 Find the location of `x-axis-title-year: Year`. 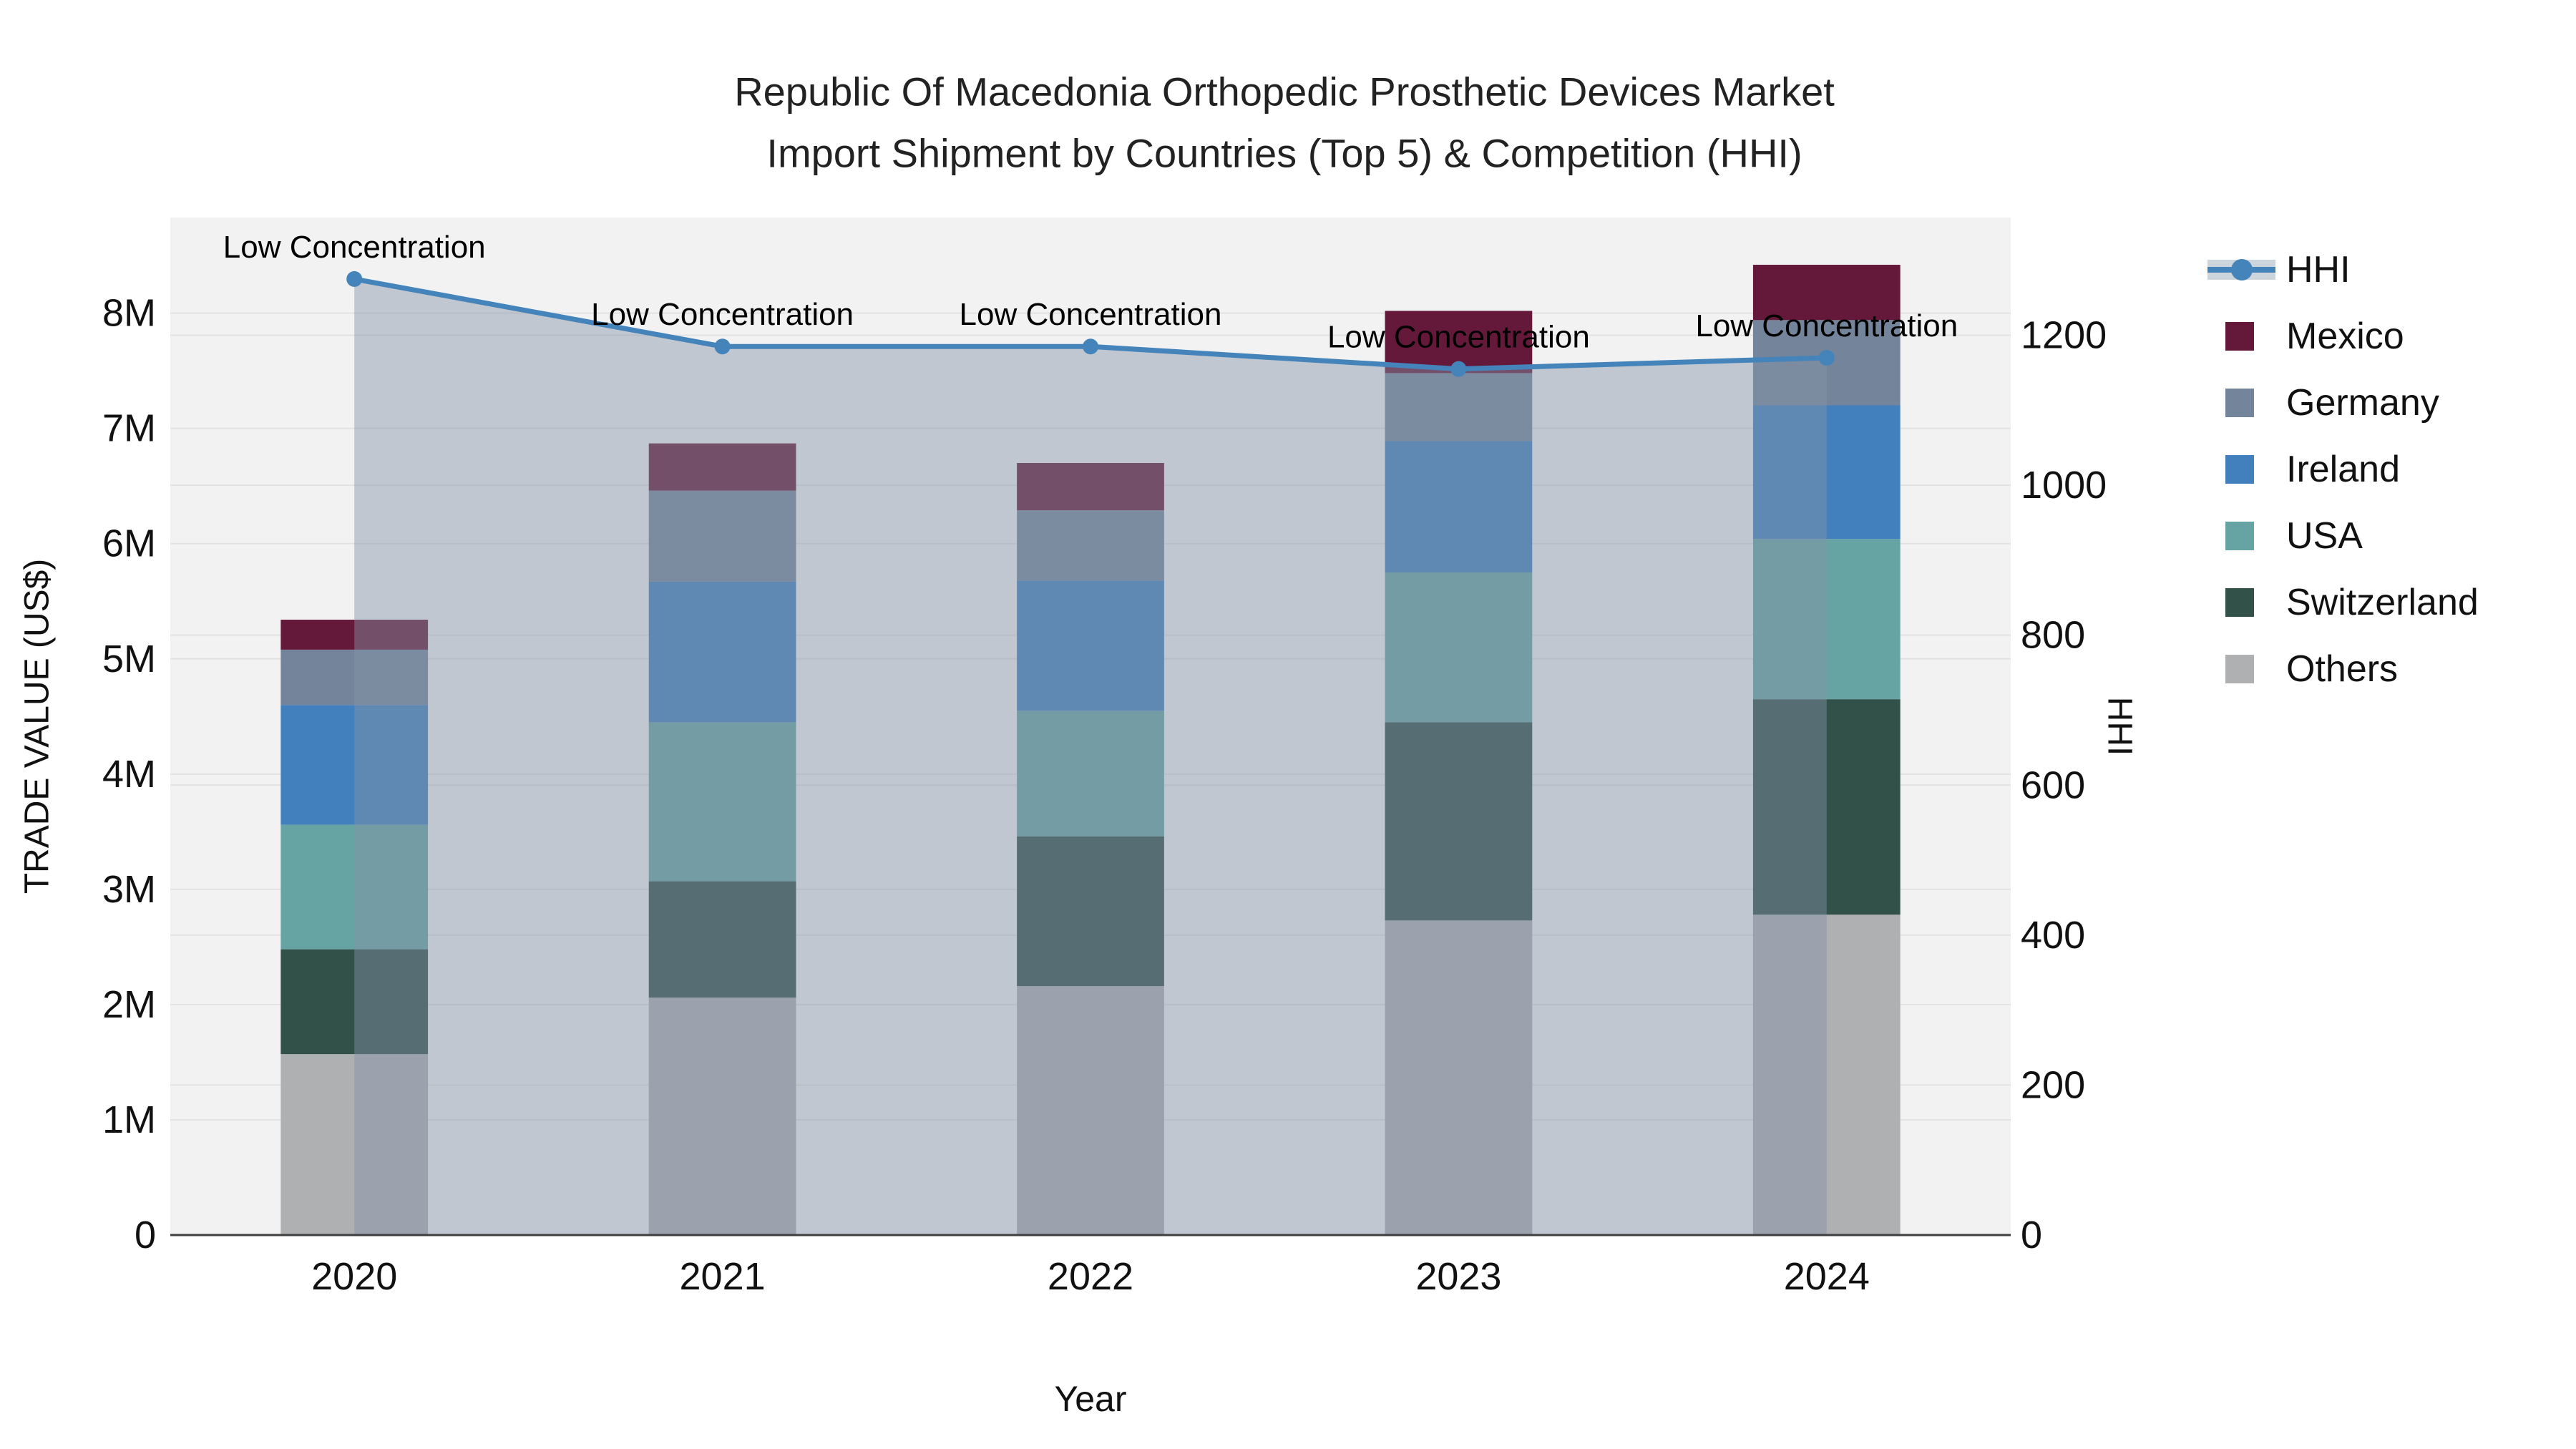

x-axis-title-year: Year is located at coordinates (1090, 1399).